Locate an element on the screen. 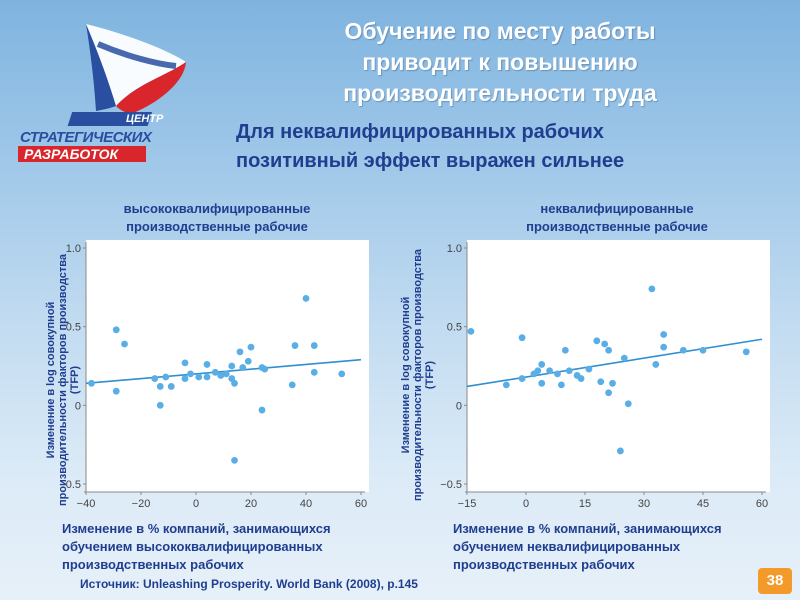  title-line: Обучение по месту работы is located at coordinates (500, 31).